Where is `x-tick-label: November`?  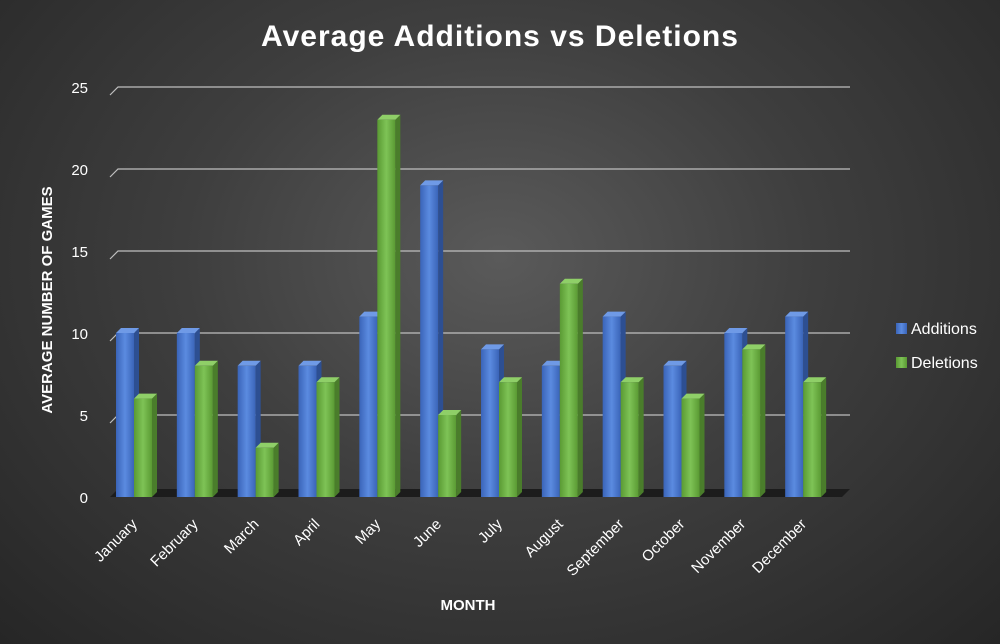
x-tick-label: November is located at coordinates (718, 546).